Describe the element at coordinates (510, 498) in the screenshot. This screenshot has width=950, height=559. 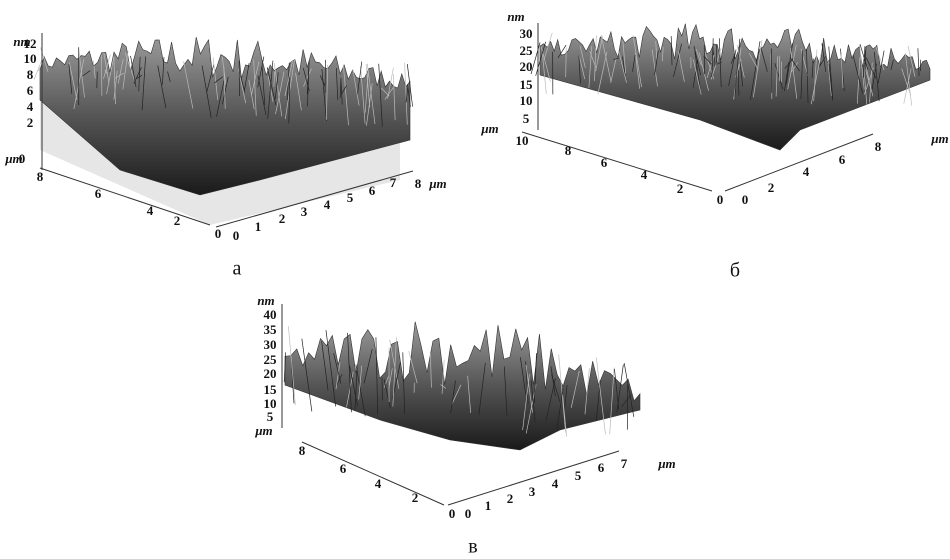
I see `width-tick-label: 2` at that location.